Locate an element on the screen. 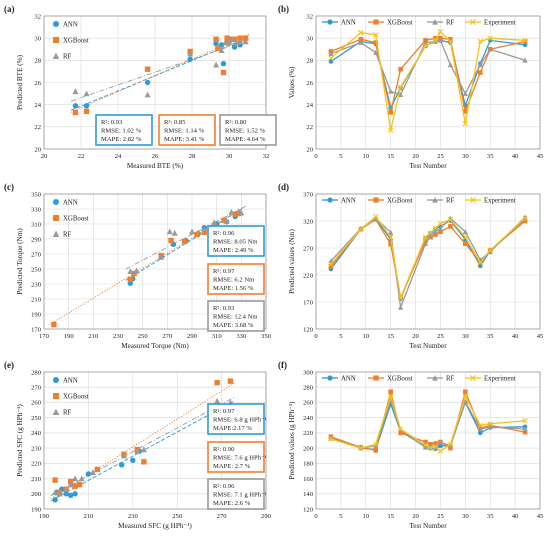 The image size is (550, 541). stat-r2: R²: 0.93 is located at coordinates (112, 122).